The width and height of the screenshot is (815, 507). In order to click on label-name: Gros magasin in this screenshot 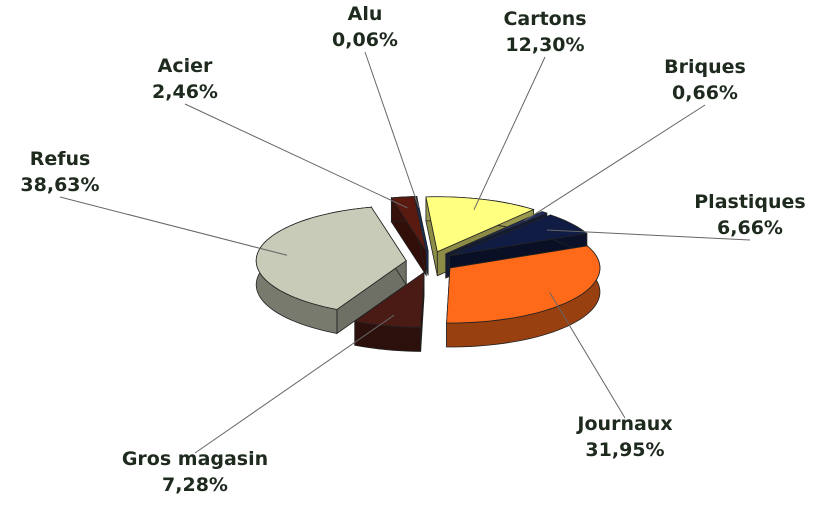, I will do `click(195, 459)`.